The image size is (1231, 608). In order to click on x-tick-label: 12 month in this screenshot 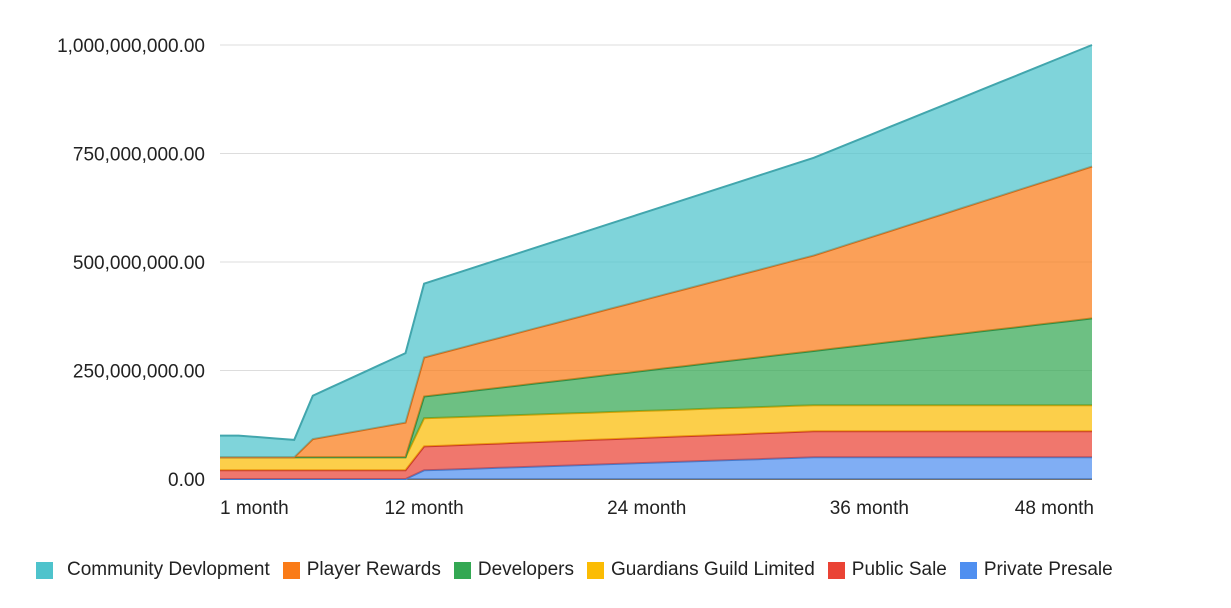, I will do `click(423, 508)`.